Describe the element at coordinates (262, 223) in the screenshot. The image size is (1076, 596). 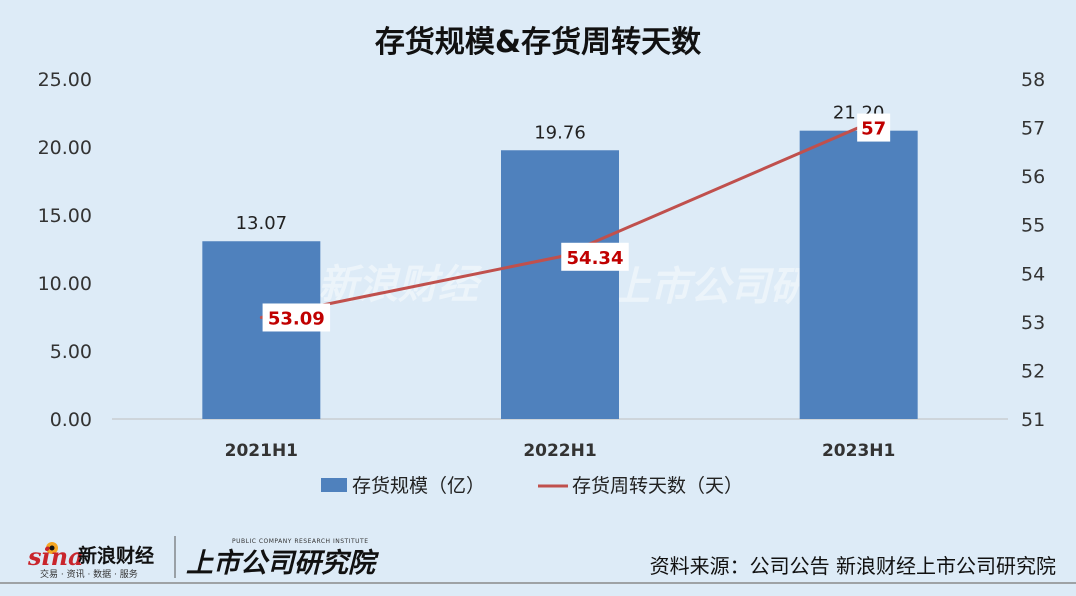
I see `bar-data-label: 13.07` at that location.